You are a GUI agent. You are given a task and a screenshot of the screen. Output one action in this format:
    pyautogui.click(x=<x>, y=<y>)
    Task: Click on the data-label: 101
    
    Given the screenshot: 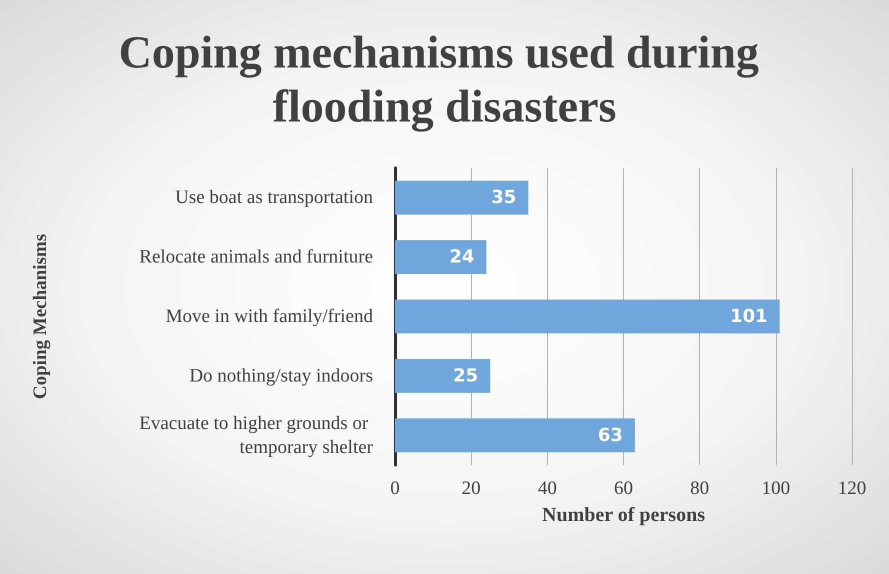 What is the action you would take?
    pyautogui.click(x=749, y=316)
    